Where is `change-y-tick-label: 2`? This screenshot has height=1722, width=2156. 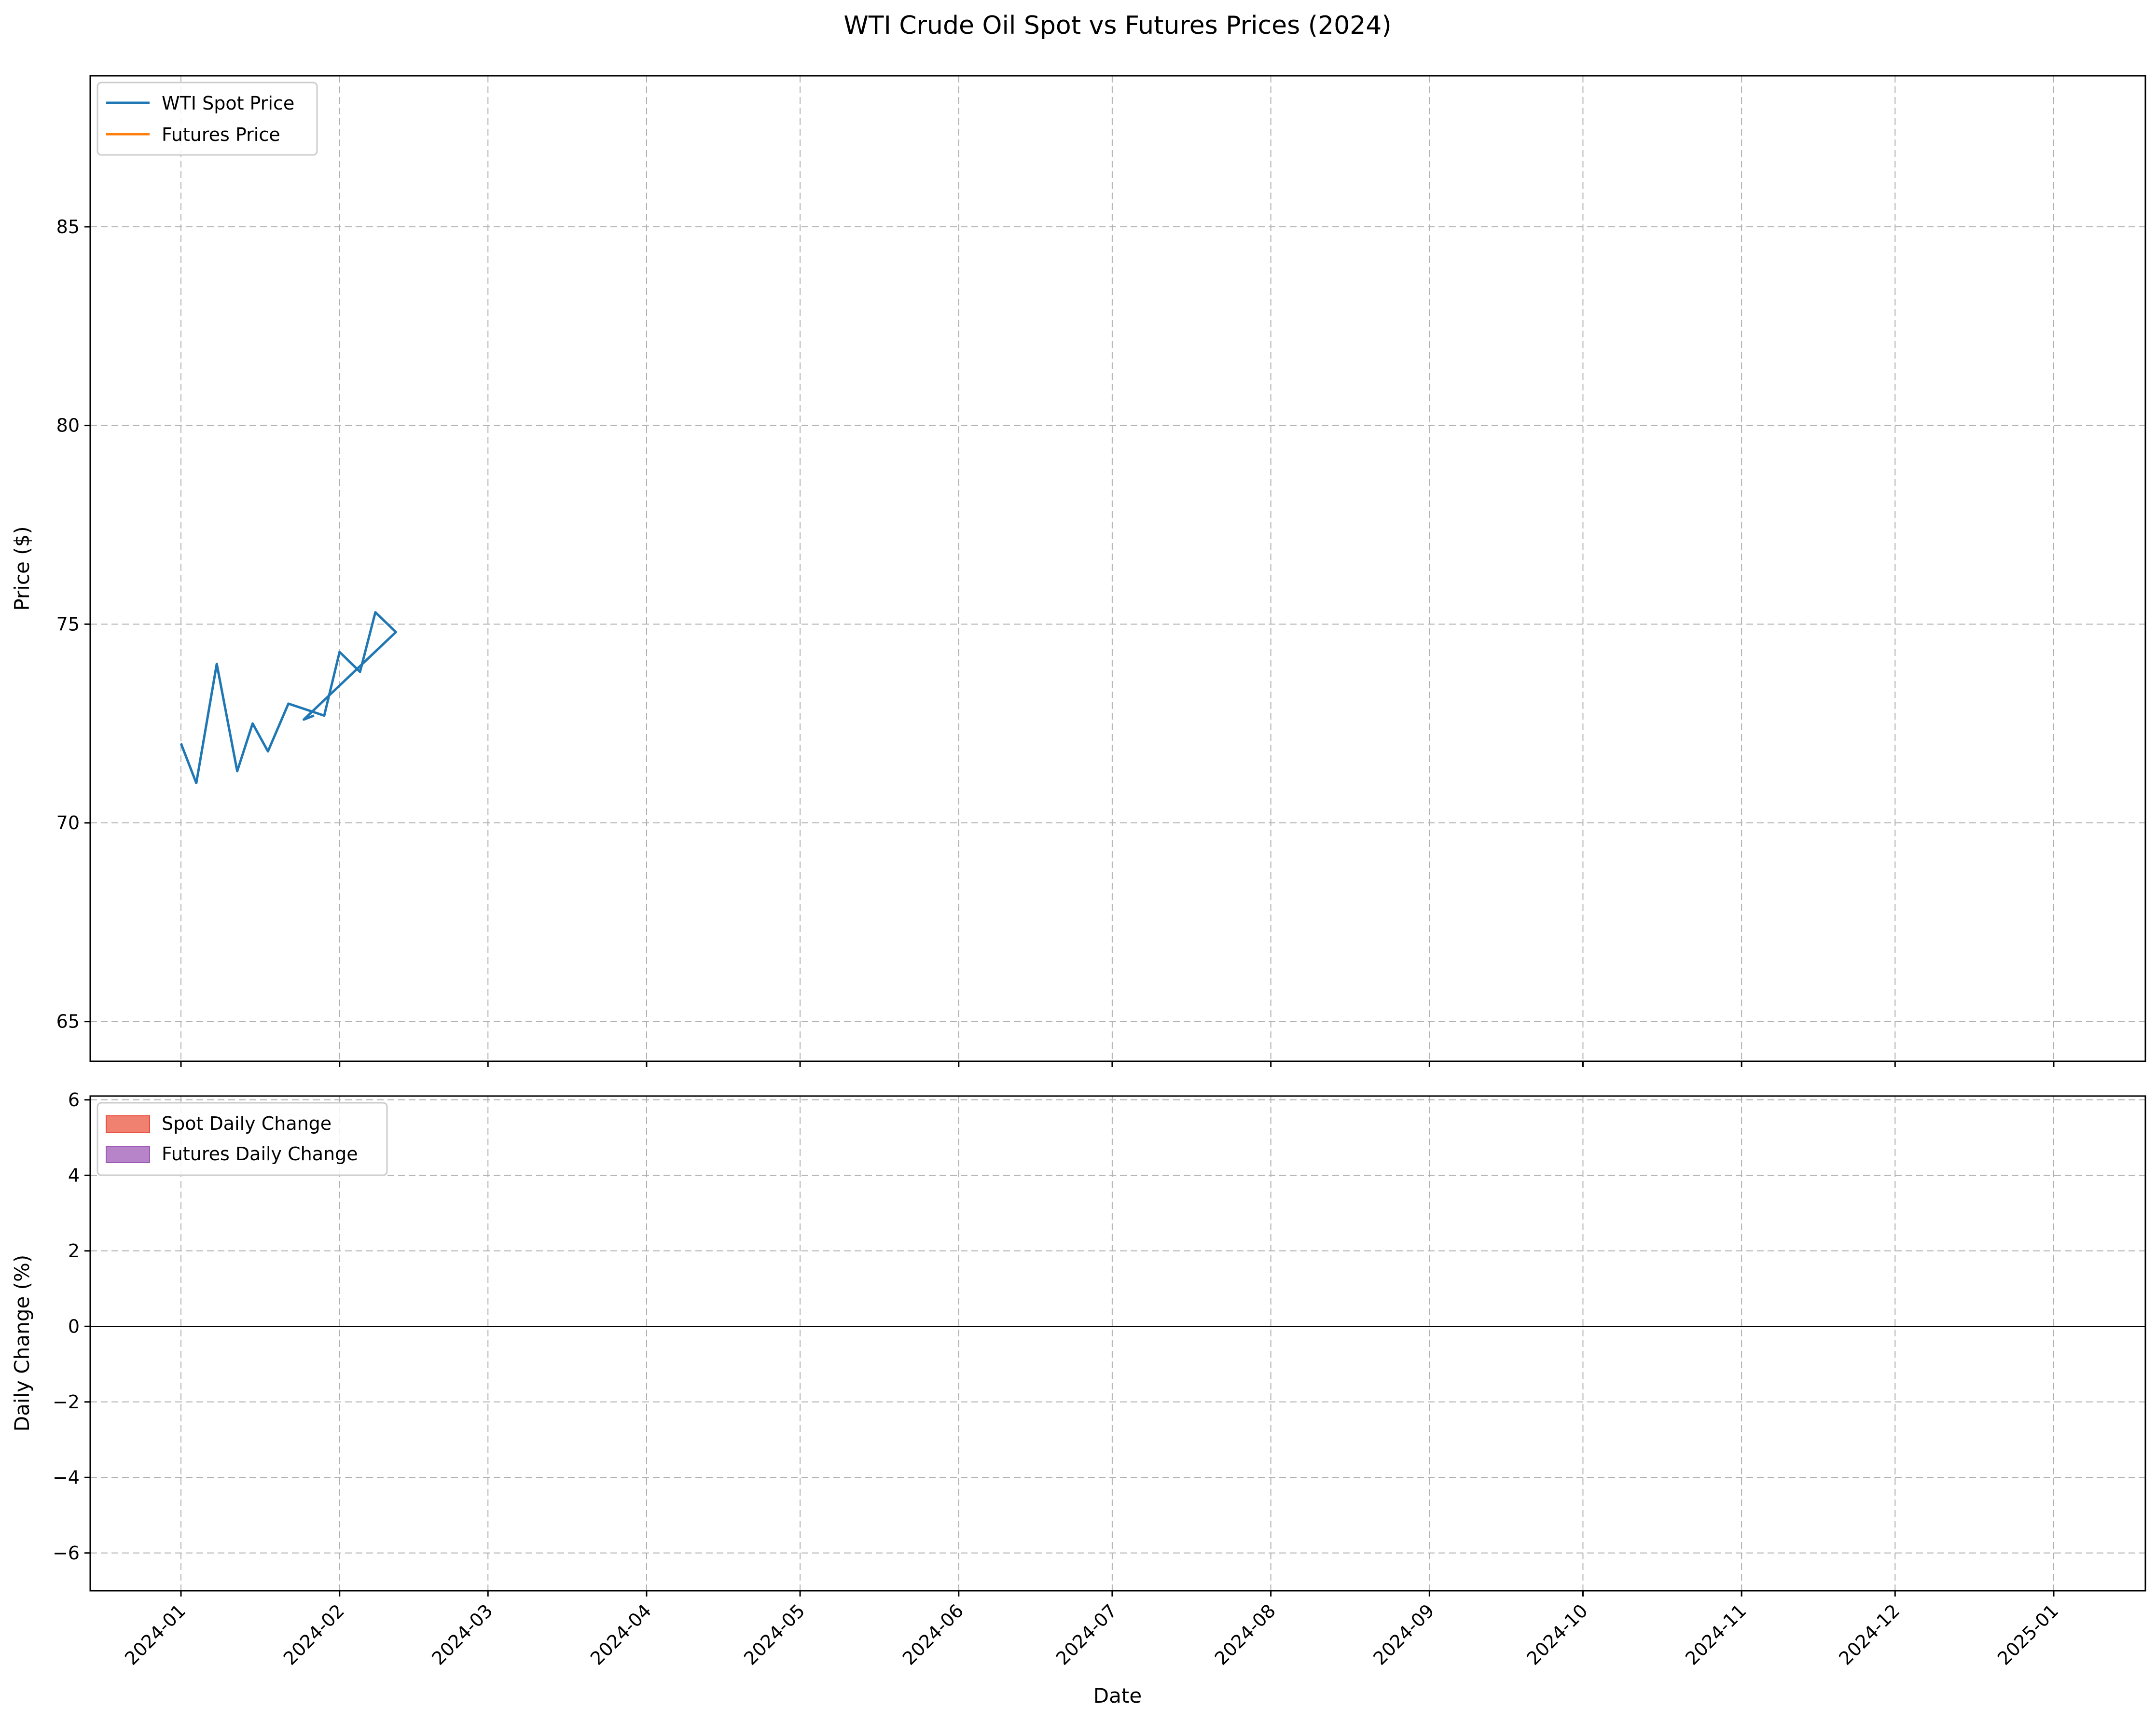
change-y-tick-label: 2 is located at coordinates (74, 1251).